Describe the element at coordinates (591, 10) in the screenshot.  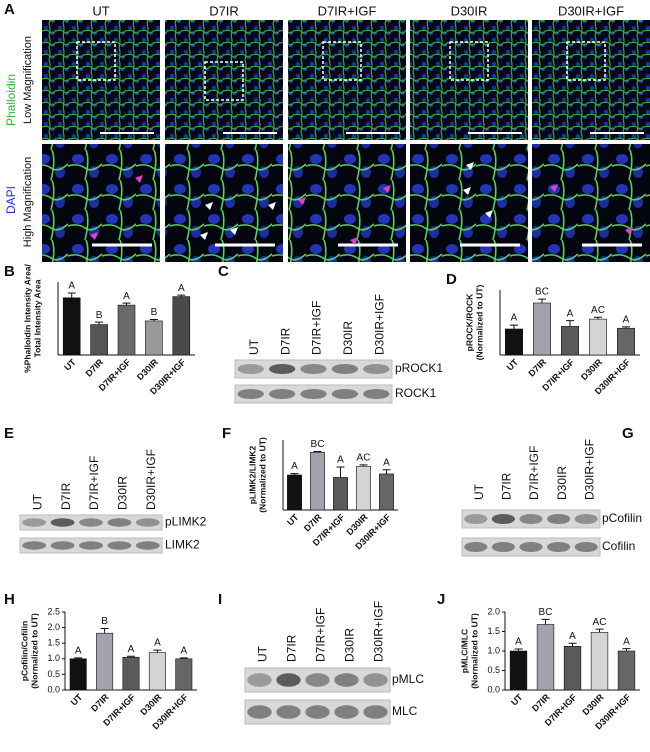
I see `column-header: D30IR+IGF` at that location.